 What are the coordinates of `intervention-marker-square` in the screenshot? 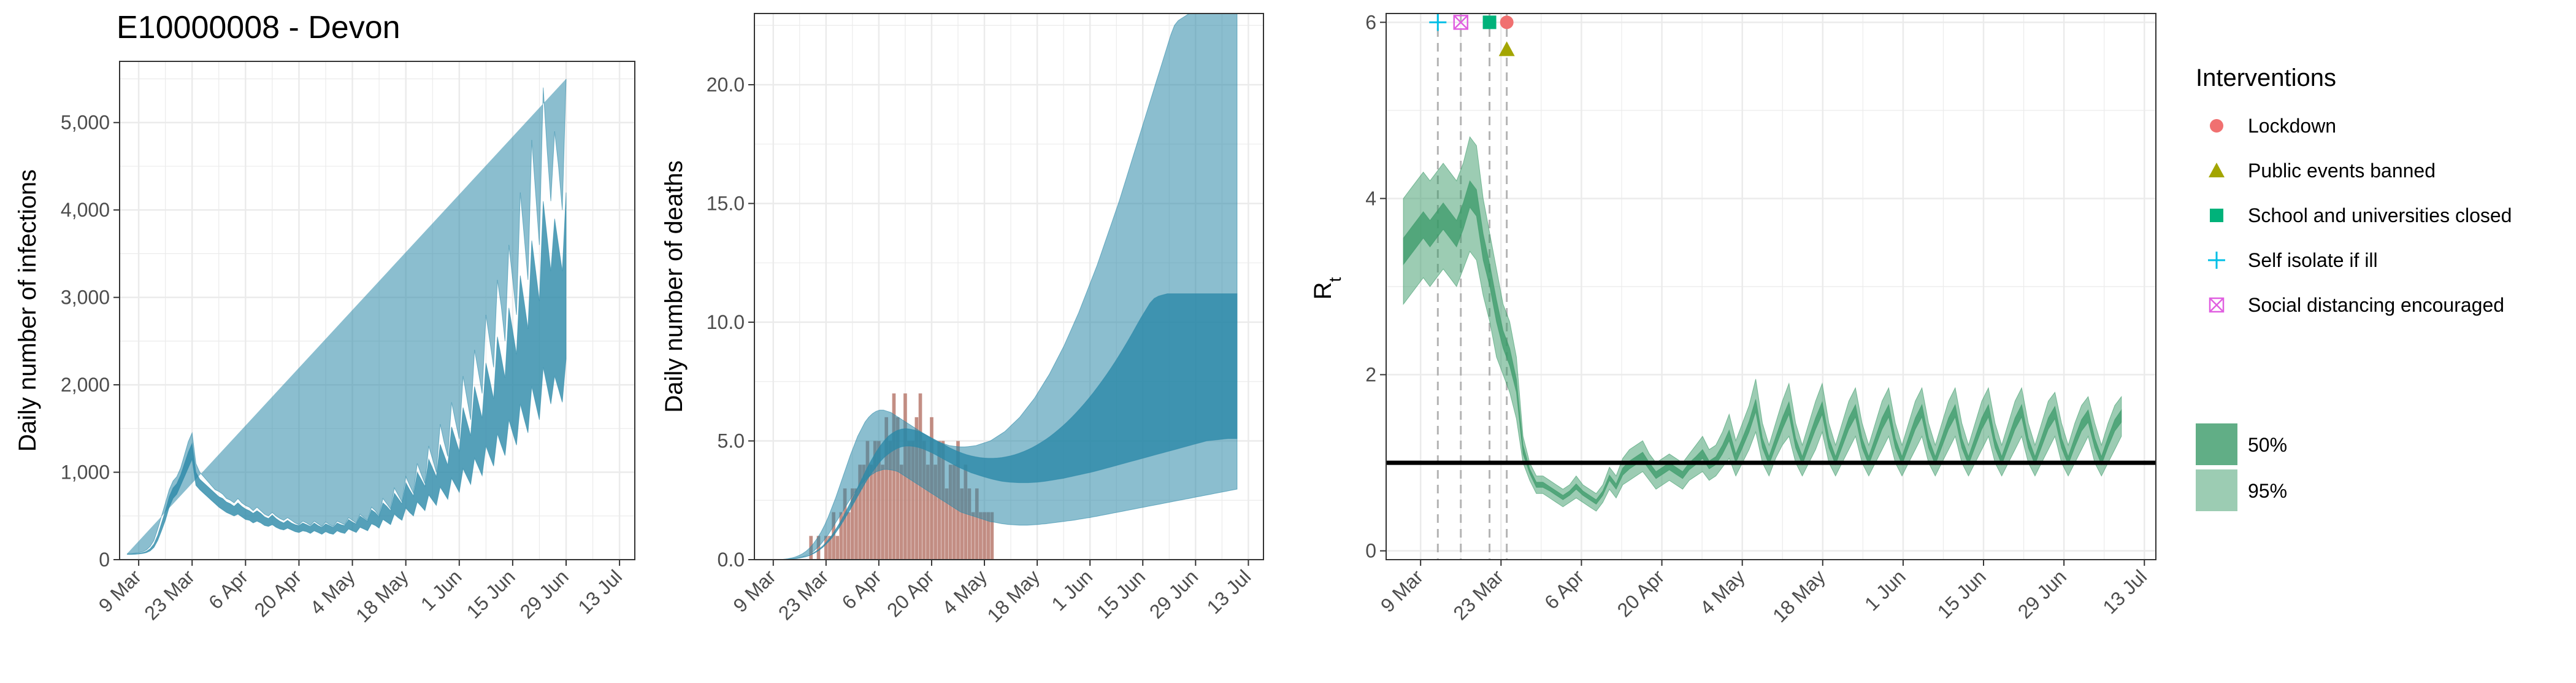 It's located at (1489, 22).